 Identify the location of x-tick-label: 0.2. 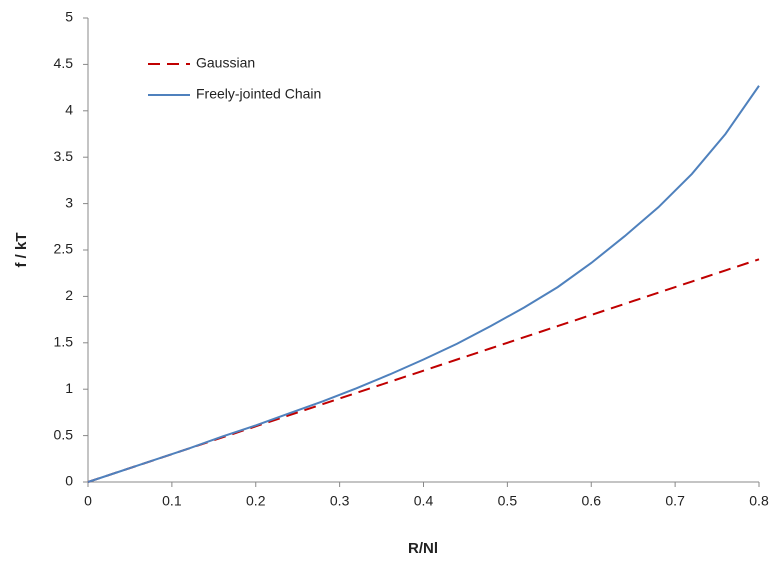
(256, 501).